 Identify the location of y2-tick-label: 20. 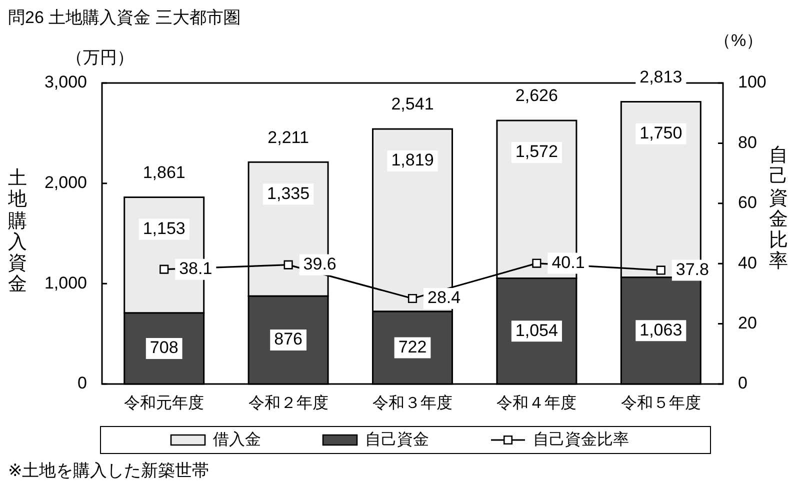
(747, 322).